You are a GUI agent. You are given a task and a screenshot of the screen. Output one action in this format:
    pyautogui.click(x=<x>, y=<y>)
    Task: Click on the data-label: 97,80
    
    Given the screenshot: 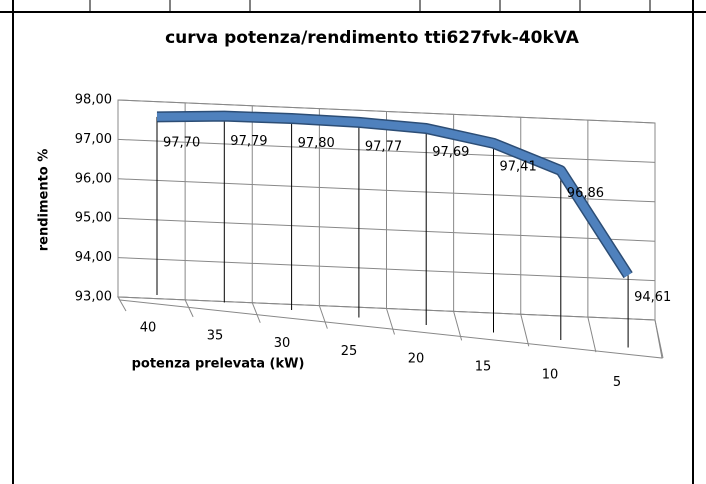 What is the action you would take?
    pyautogui.click(x=316, y=143)
    